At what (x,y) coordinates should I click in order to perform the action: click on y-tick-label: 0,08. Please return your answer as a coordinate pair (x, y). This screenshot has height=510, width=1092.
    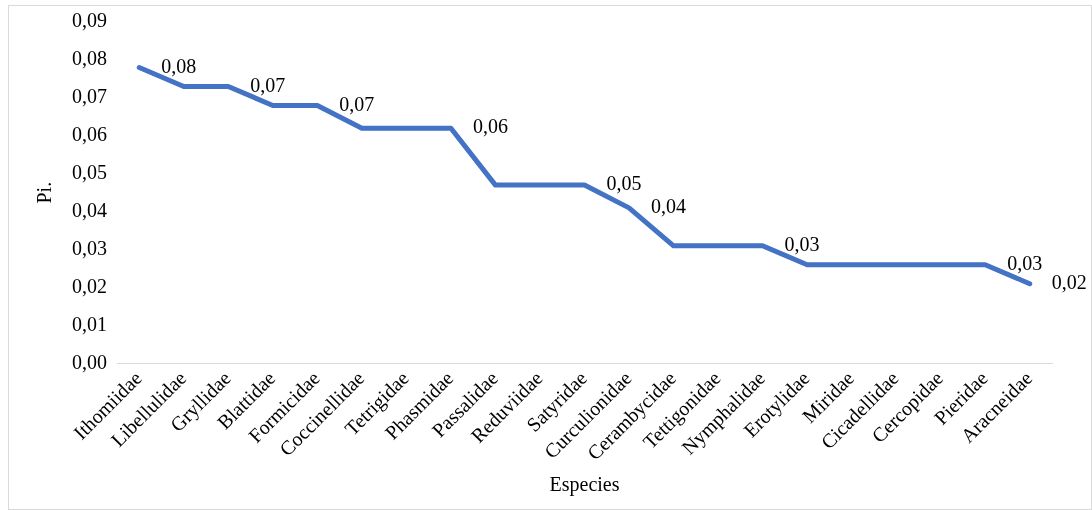
    Looking at the image, I should click on (89, 58).